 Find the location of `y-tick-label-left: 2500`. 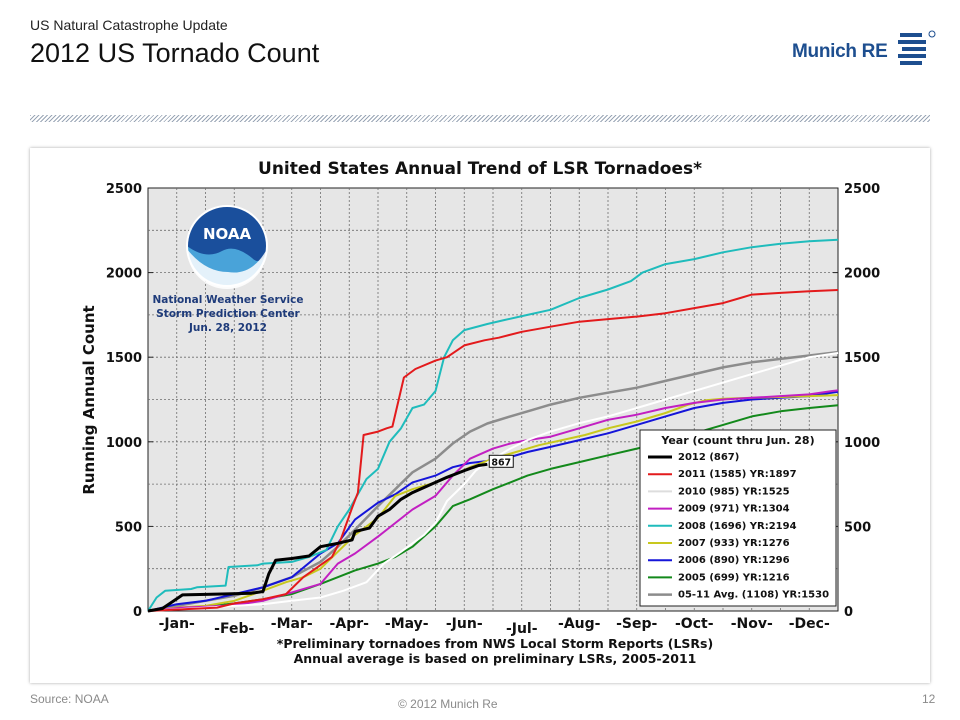

y-tick-label-left: 2500 is located at coordinates (124, 189).